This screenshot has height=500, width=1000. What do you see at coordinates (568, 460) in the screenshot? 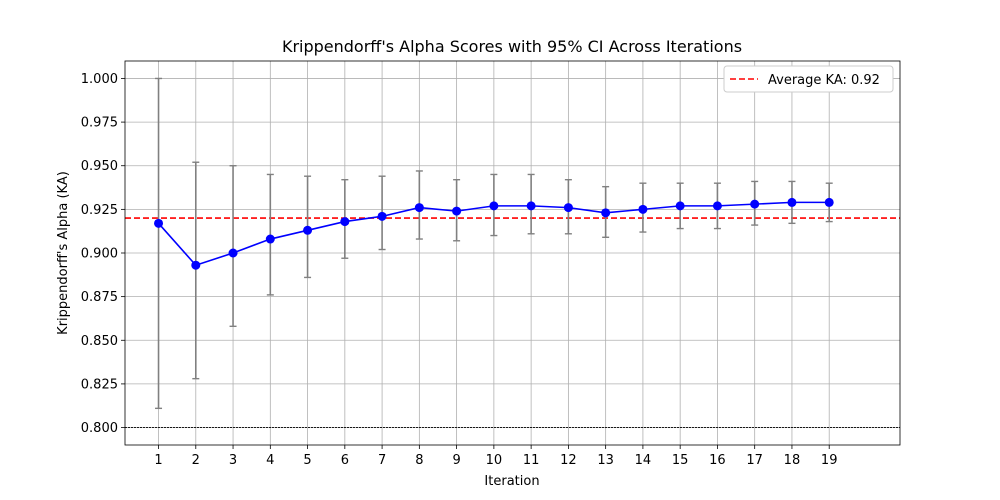
I see `x-tick-label: 12` at bounding box center [568, 460].